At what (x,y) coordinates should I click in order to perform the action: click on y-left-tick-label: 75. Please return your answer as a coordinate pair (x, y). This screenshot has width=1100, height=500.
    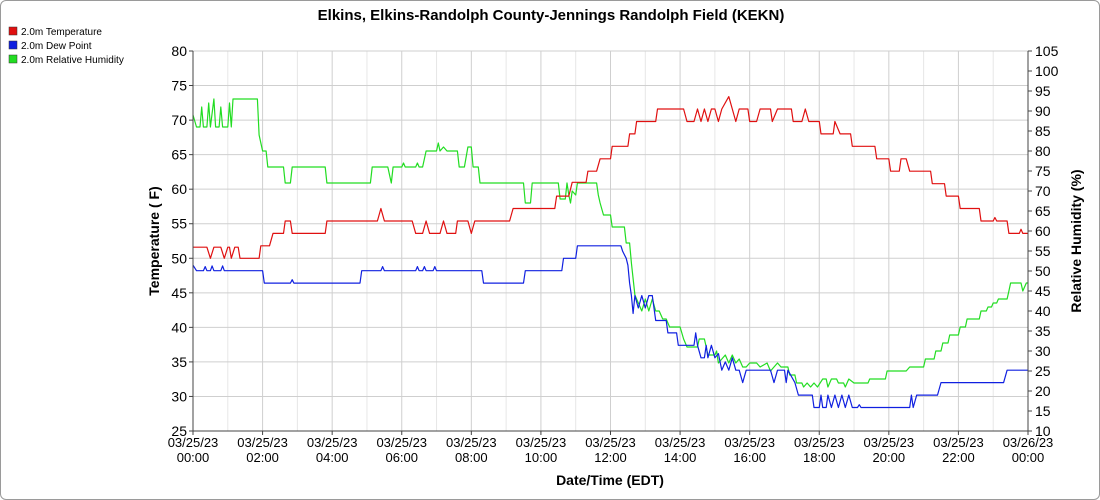
    Looking at the image, I should click on (179, 86).